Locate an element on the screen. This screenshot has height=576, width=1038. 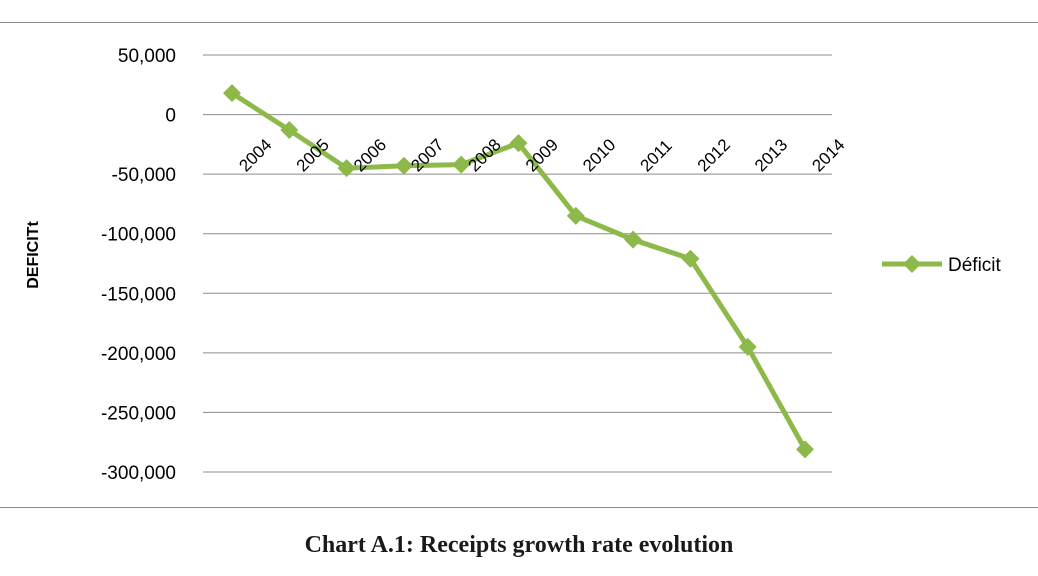
x-tick-label: 2013 is located at coordinates (771, 155).